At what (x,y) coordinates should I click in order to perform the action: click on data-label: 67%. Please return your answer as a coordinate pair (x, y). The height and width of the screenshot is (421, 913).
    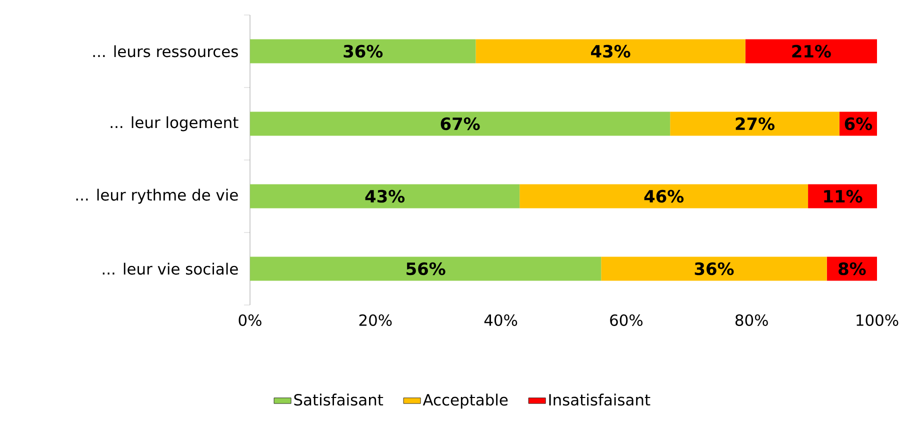
    Looking at the image, I should click on (460, 123).